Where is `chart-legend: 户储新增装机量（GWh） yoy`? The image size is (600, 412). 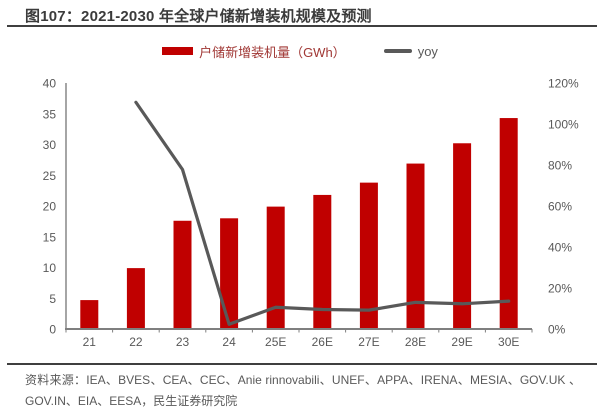
chart-legend: 户储新增装机量（GWh） yoy is located at coordinates (300, 51).